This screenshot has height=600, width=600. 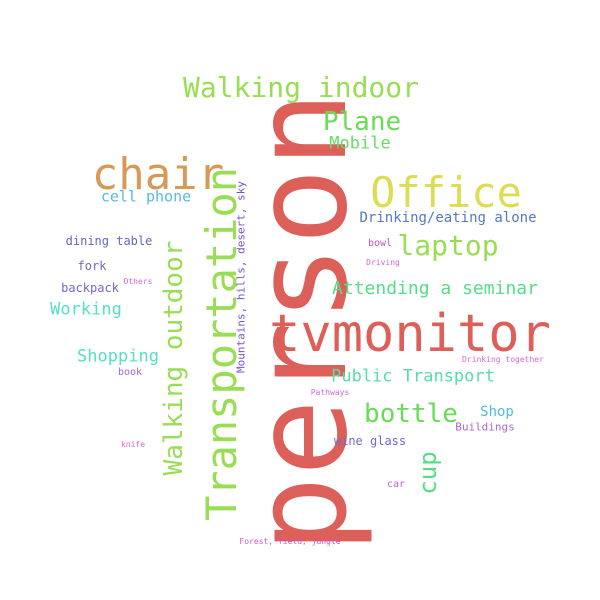 What do you see at coordinates (133, 444) in the screenshot?
I see `cloud-word: knife` at bounding box center [133, 444].